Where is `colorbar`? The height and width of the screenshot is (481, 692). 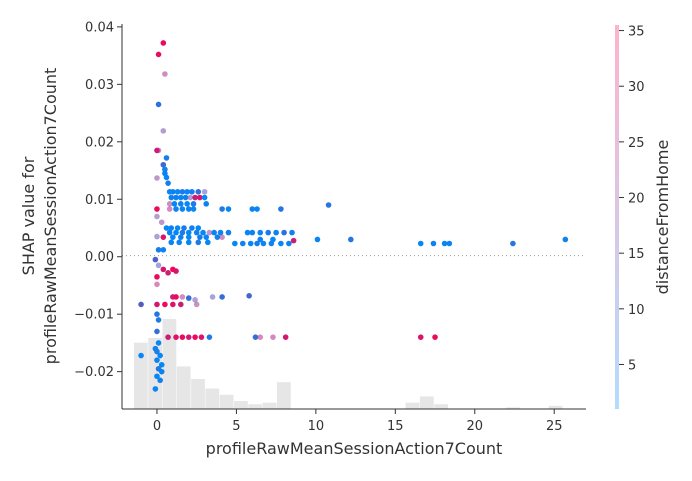 colorbar is located at coordinates (617, 217).